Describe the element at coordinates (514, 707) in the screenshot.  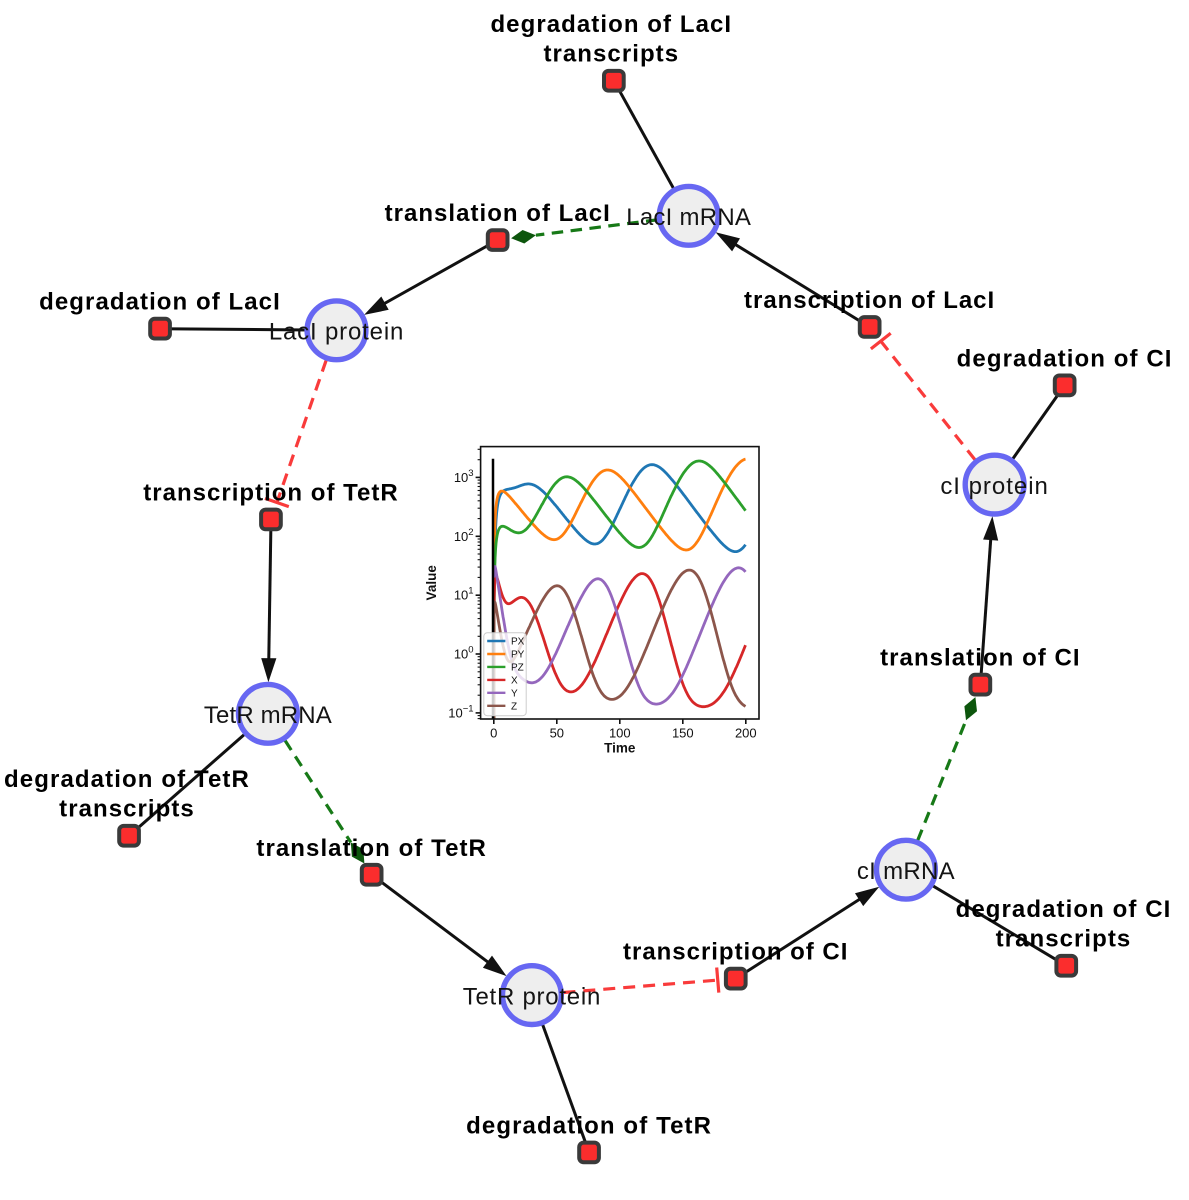
I see `svg-text: Z` at that location.